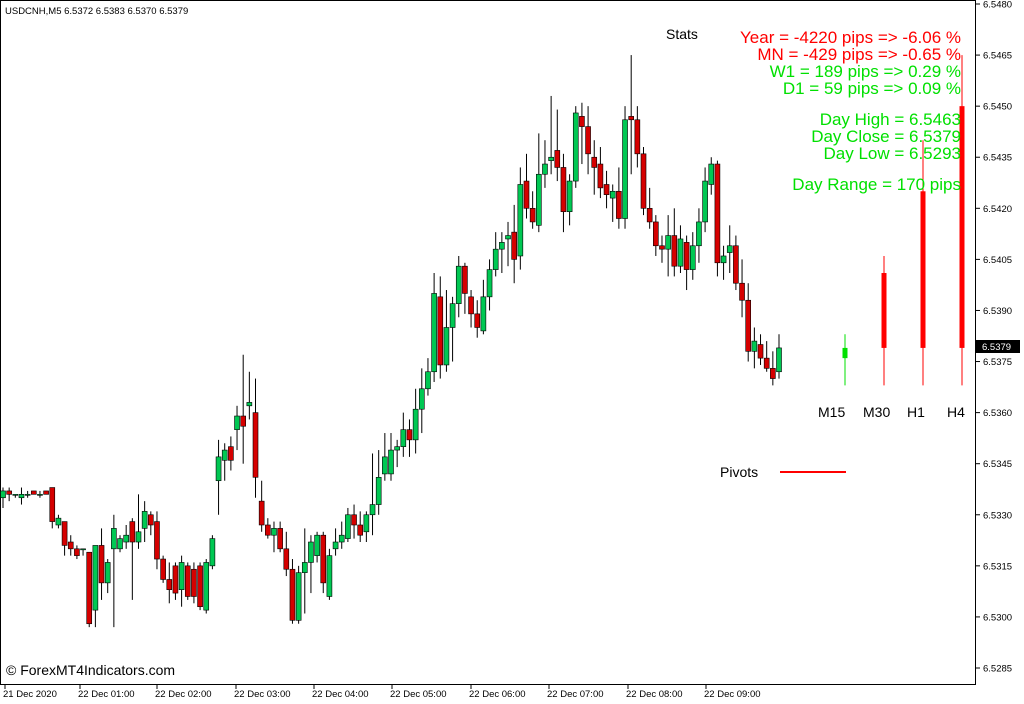 The image size is (1024, 704). Describe the element at coordinates (682, 34) in the screenshot. I see `stats-heading: Stats` at that location.